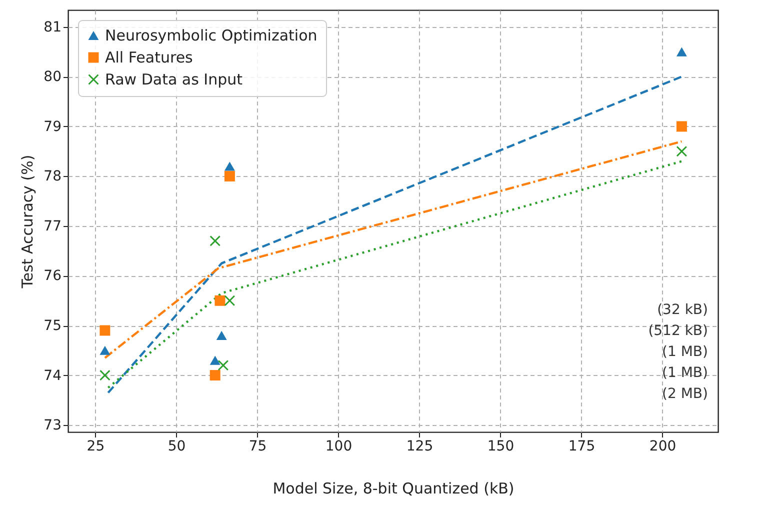  Describe the element at coordinates (149, 57) in the screenshot. I see `legend-label: All Features` at that location.